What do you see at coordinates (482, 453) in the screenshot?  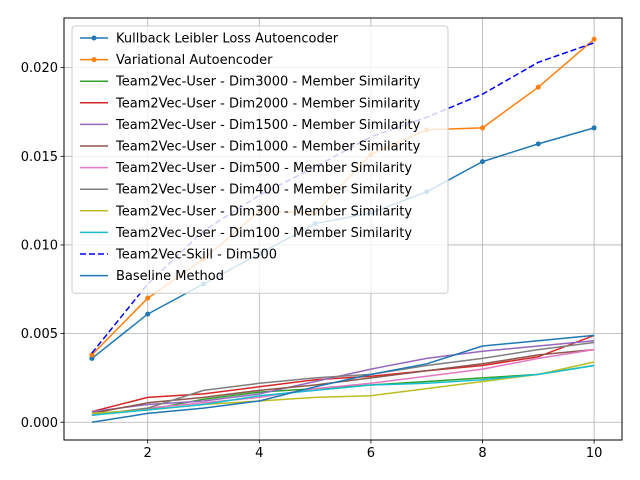 I see `x-tick-label: 8` at bounding box center [482, 453].